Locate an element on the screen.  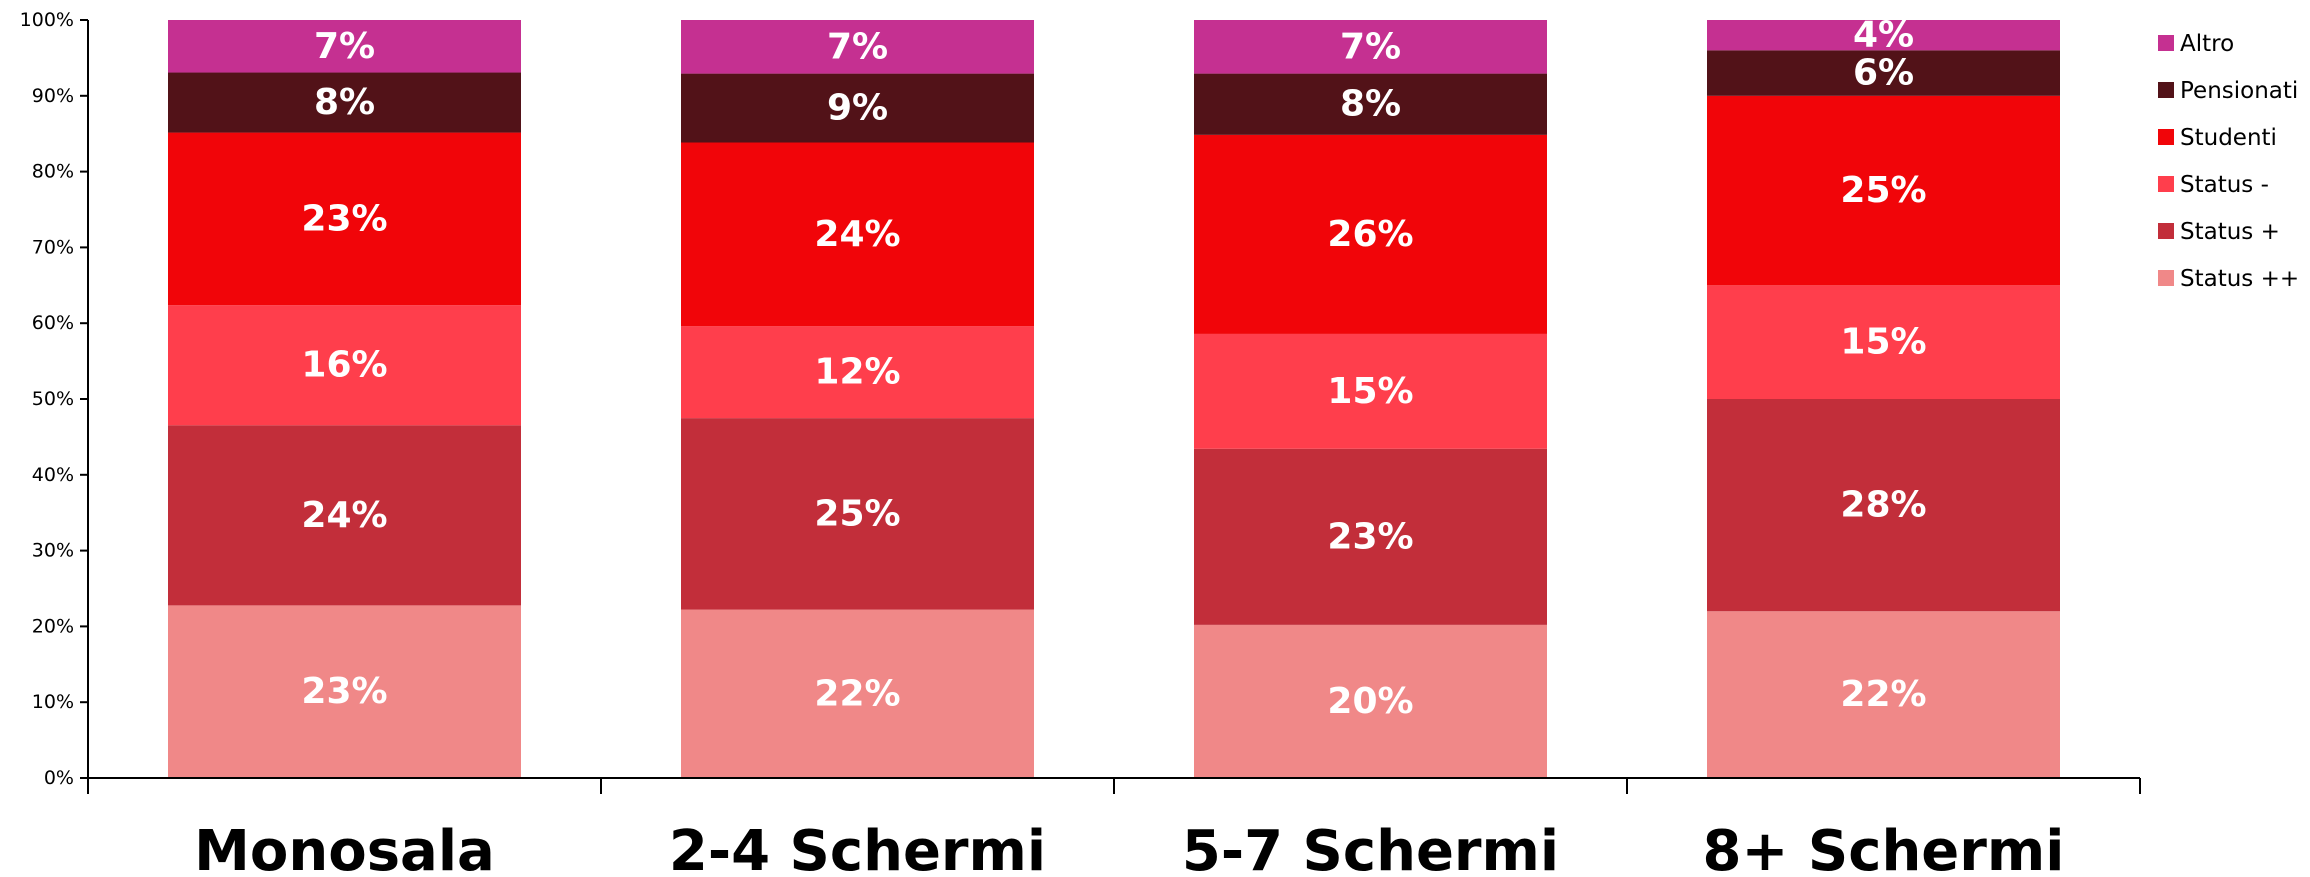
y-tick-label-10: 100% is located at coordinates (47, 20).